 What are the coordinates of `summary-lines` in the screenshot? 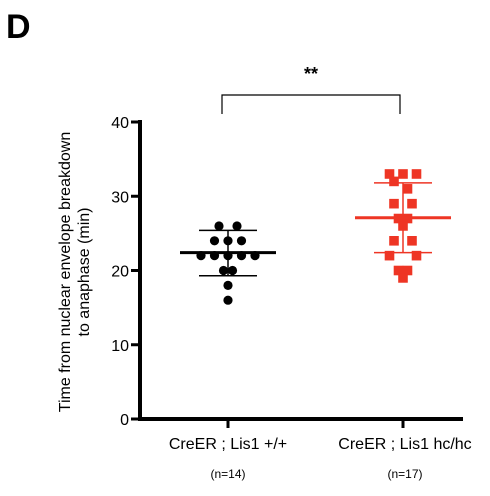 It's located at (315, 229).